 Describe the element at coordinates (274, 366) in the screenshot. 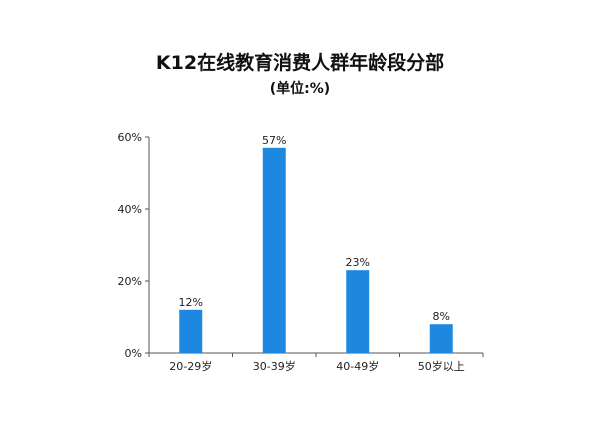

I see `x-tick-label: 30-39岁` at that location.